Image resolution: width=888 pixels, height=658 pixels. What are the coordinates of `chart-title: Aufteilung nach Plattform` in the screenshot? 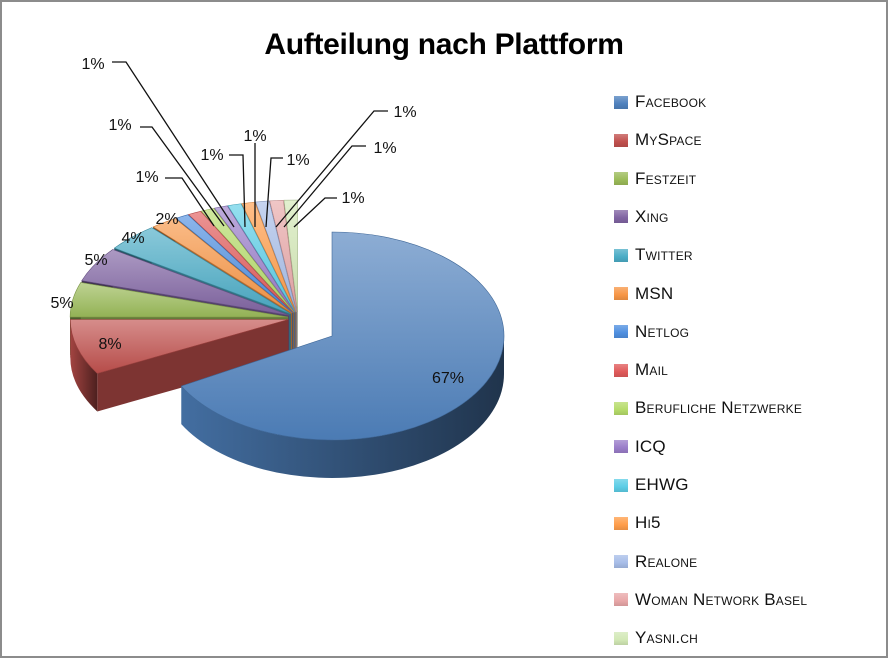 It's located at (444, 45).